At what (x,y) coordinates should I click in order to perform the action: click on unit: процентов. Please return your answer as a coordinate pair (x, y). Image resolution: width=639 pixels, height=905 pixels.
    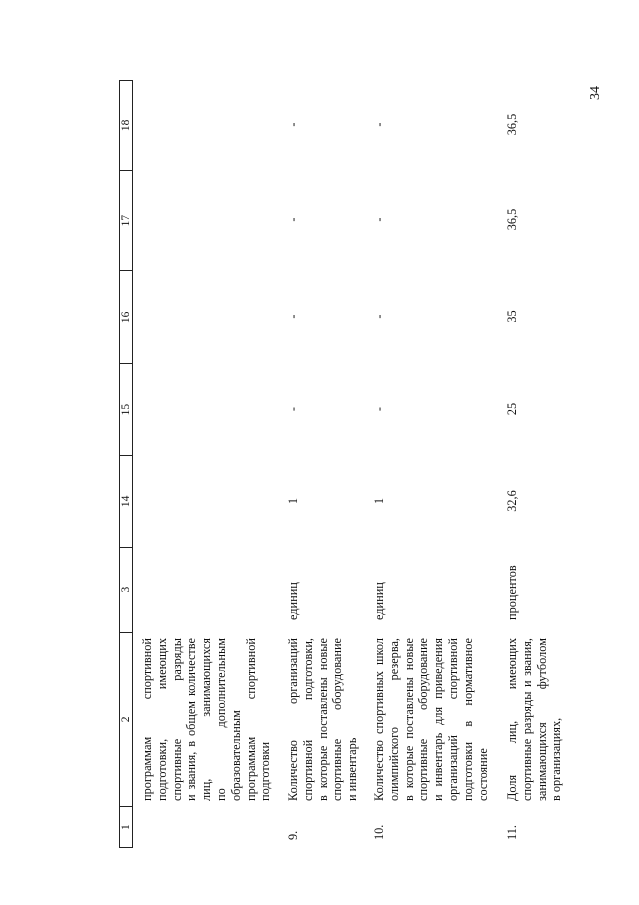
    Looking at the image, I should click on (512, 592).